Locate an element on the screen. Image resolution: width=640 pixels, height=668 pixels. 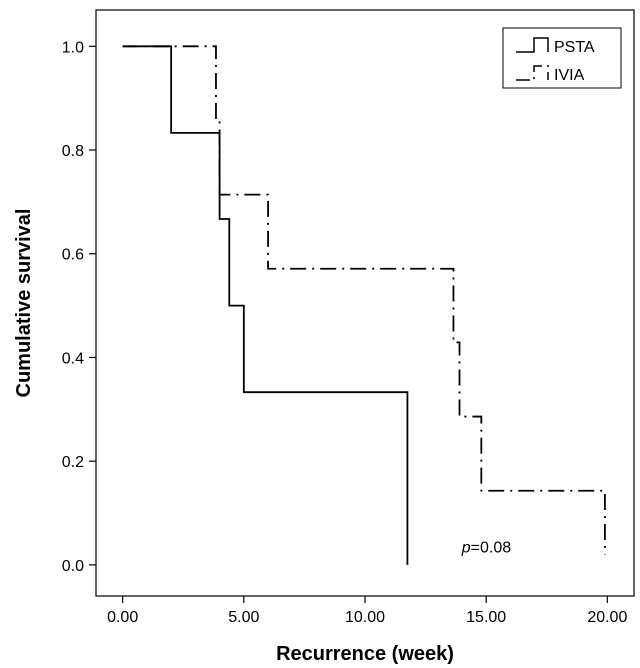
legend-symbol-psta is located at coordinates (532, 45).